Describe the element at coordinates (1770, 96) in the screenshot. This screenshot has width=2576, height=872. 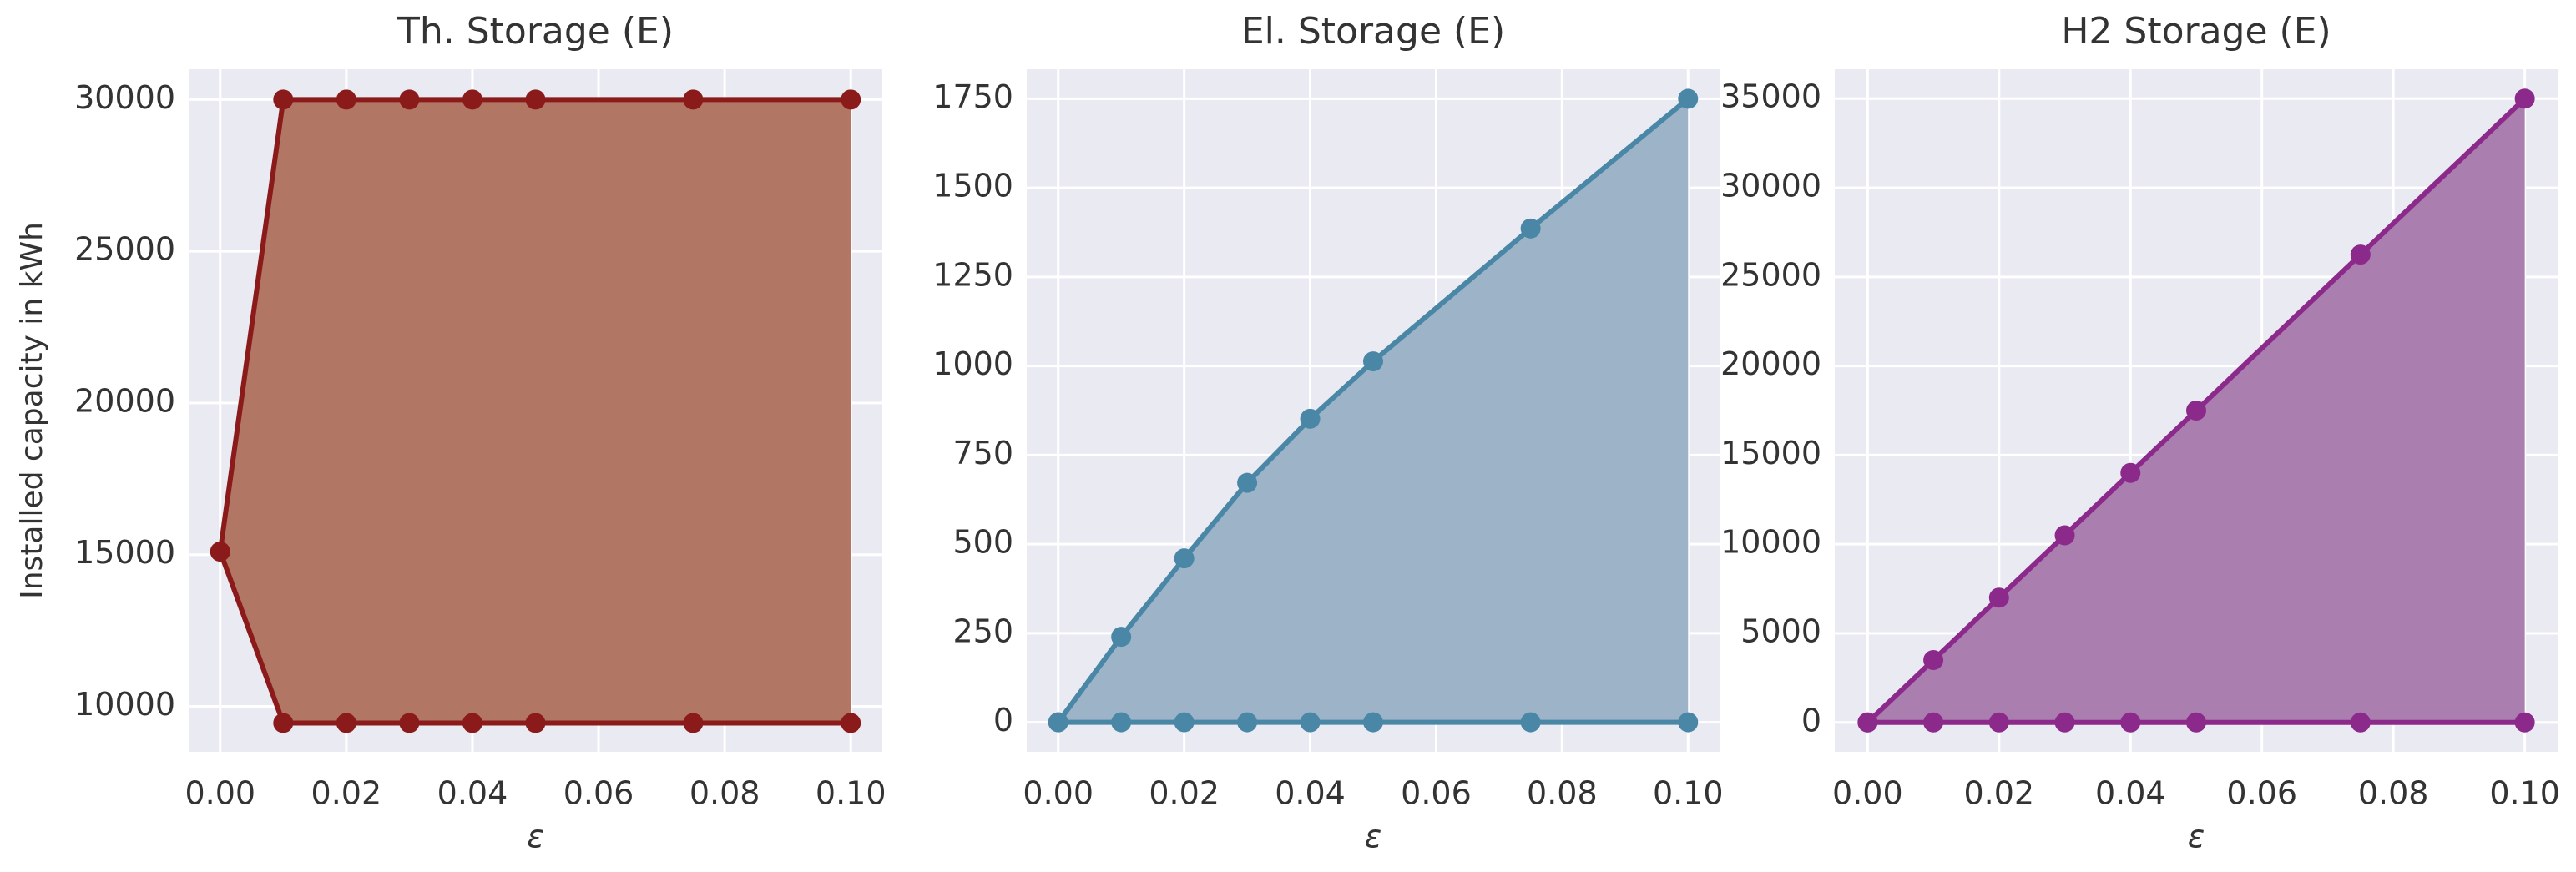
I see `y-tick-label: 35000` at that location.